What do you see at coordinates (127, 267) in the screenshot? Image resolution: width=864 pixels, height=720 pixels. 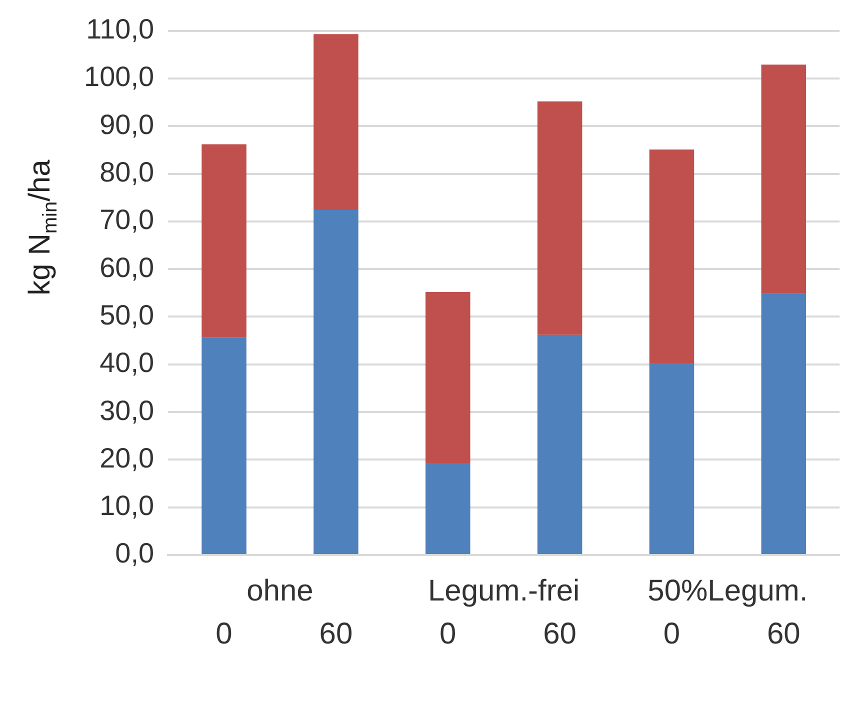 I see `y-tick-label: 60,0` at bounding box center [127, 267].